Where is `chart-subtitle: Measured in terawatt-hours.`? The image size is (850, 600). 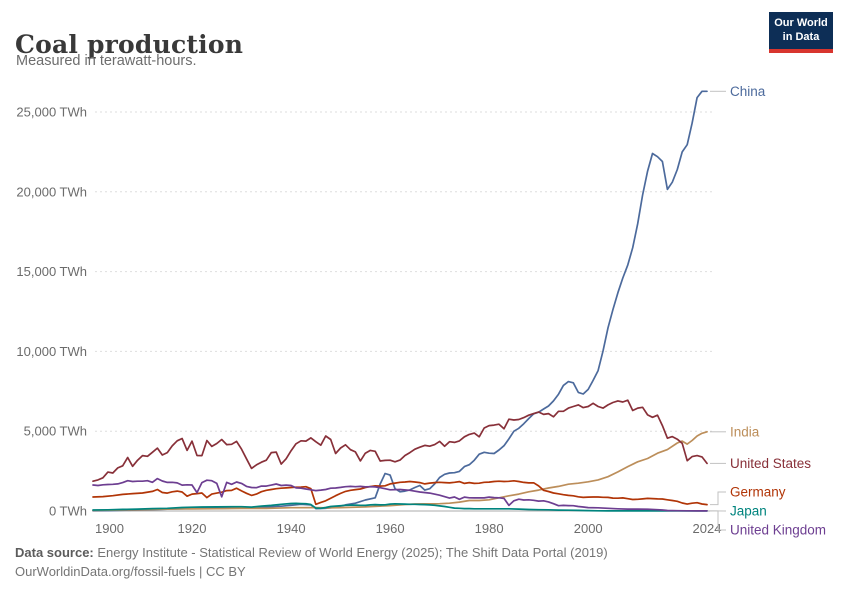 chart-subtitle: Measured in terawatt-hours. is located at coordinates (106, 61).